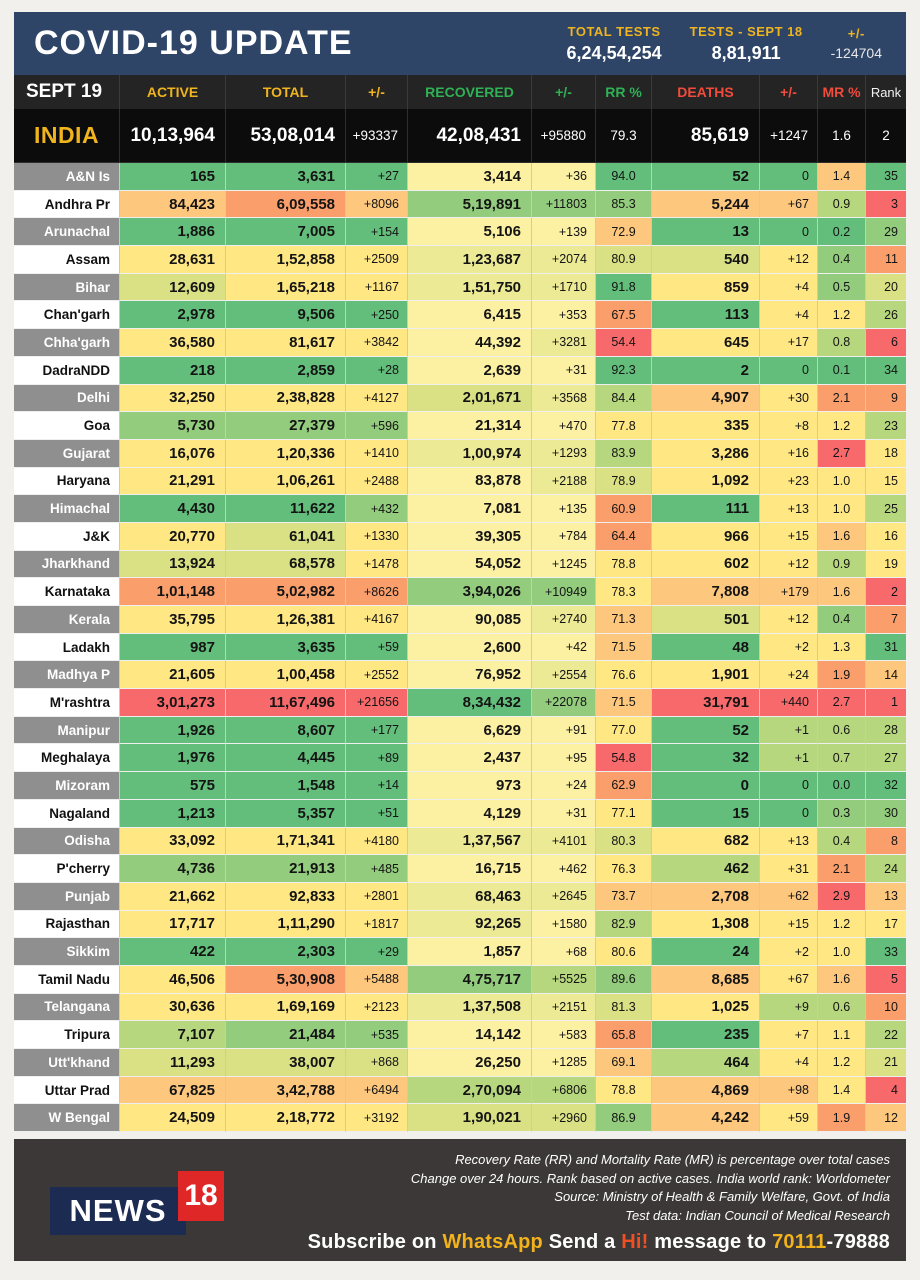 This screenshot has width=920, height=1280. I want to click on cell-value: +470, so click(564, 426).